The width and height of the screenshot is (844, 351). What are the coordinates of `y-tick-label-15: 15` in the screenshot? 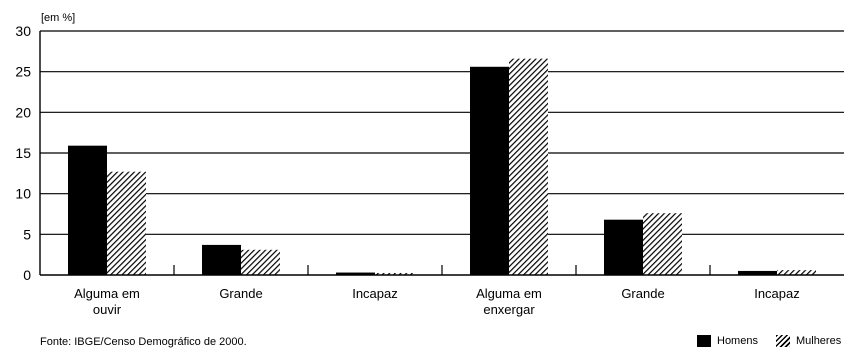 It's located at (23, 153).